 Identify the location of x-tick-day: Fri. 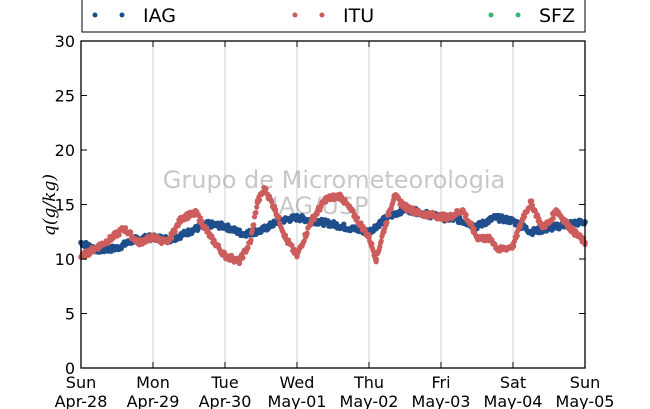
(440, 382).